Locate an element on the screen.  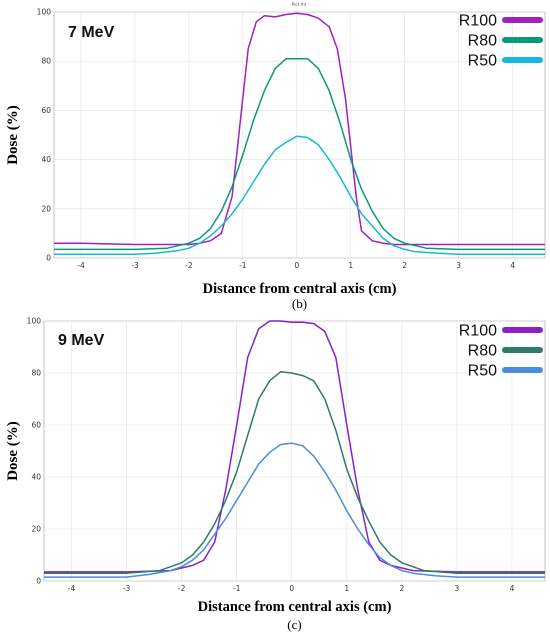
panel-caption: (c) is located at coordinates (294, 624).